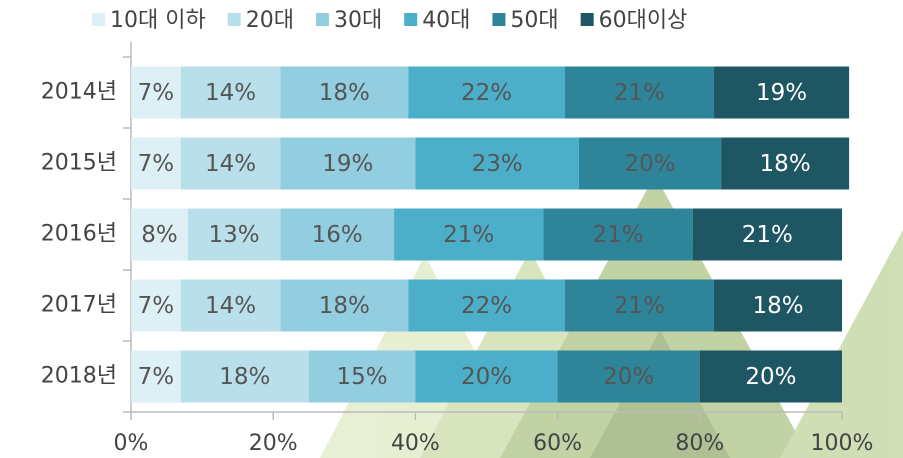 Image resolution: width=903 pixels, height=458 pixels. What do you see at coordinates (79, 305) in the screenshot?
I see `y-tick-label: 2017년` at bounding box center [79, 305].